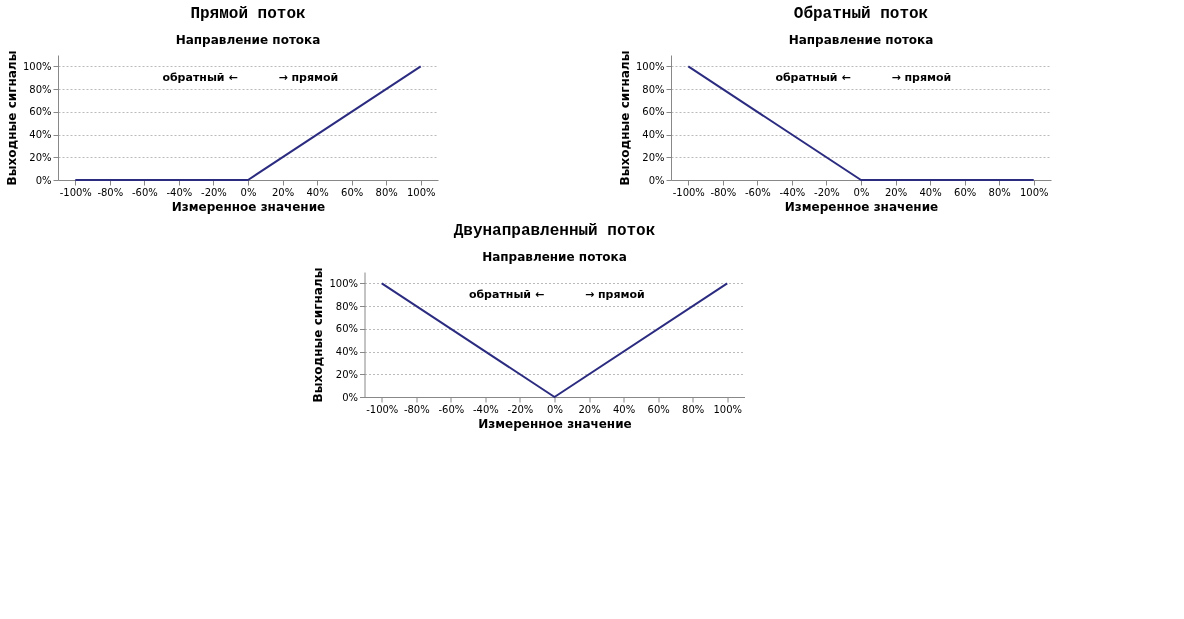 The width and height of the screenshot is (1184, 619). What do you see at coordinates (861, 14) in the screenshot?
I see `chart-title: Обратный поток` at bounding box center [861, 14].